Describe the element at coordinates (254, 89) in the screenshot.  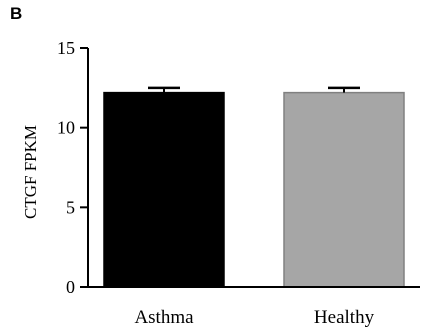
I see `error-bars` at that location.